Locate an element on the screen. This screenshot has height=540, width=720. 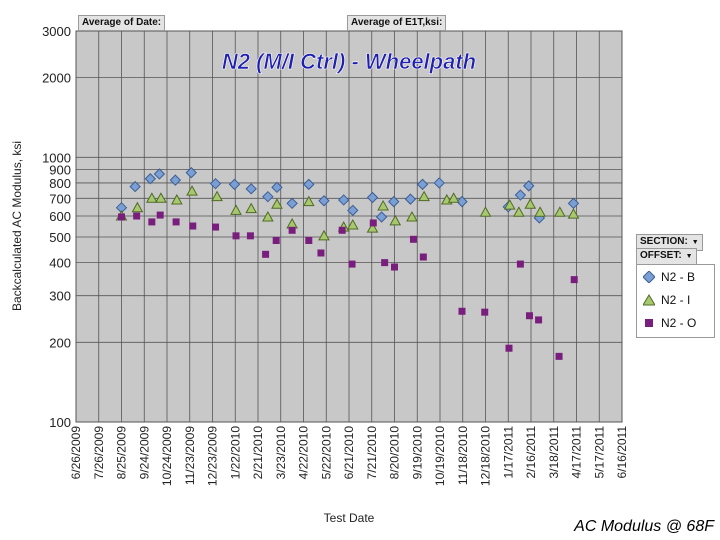
x-tick-label: 5/22/2010 is located at coordinates (326, 453).